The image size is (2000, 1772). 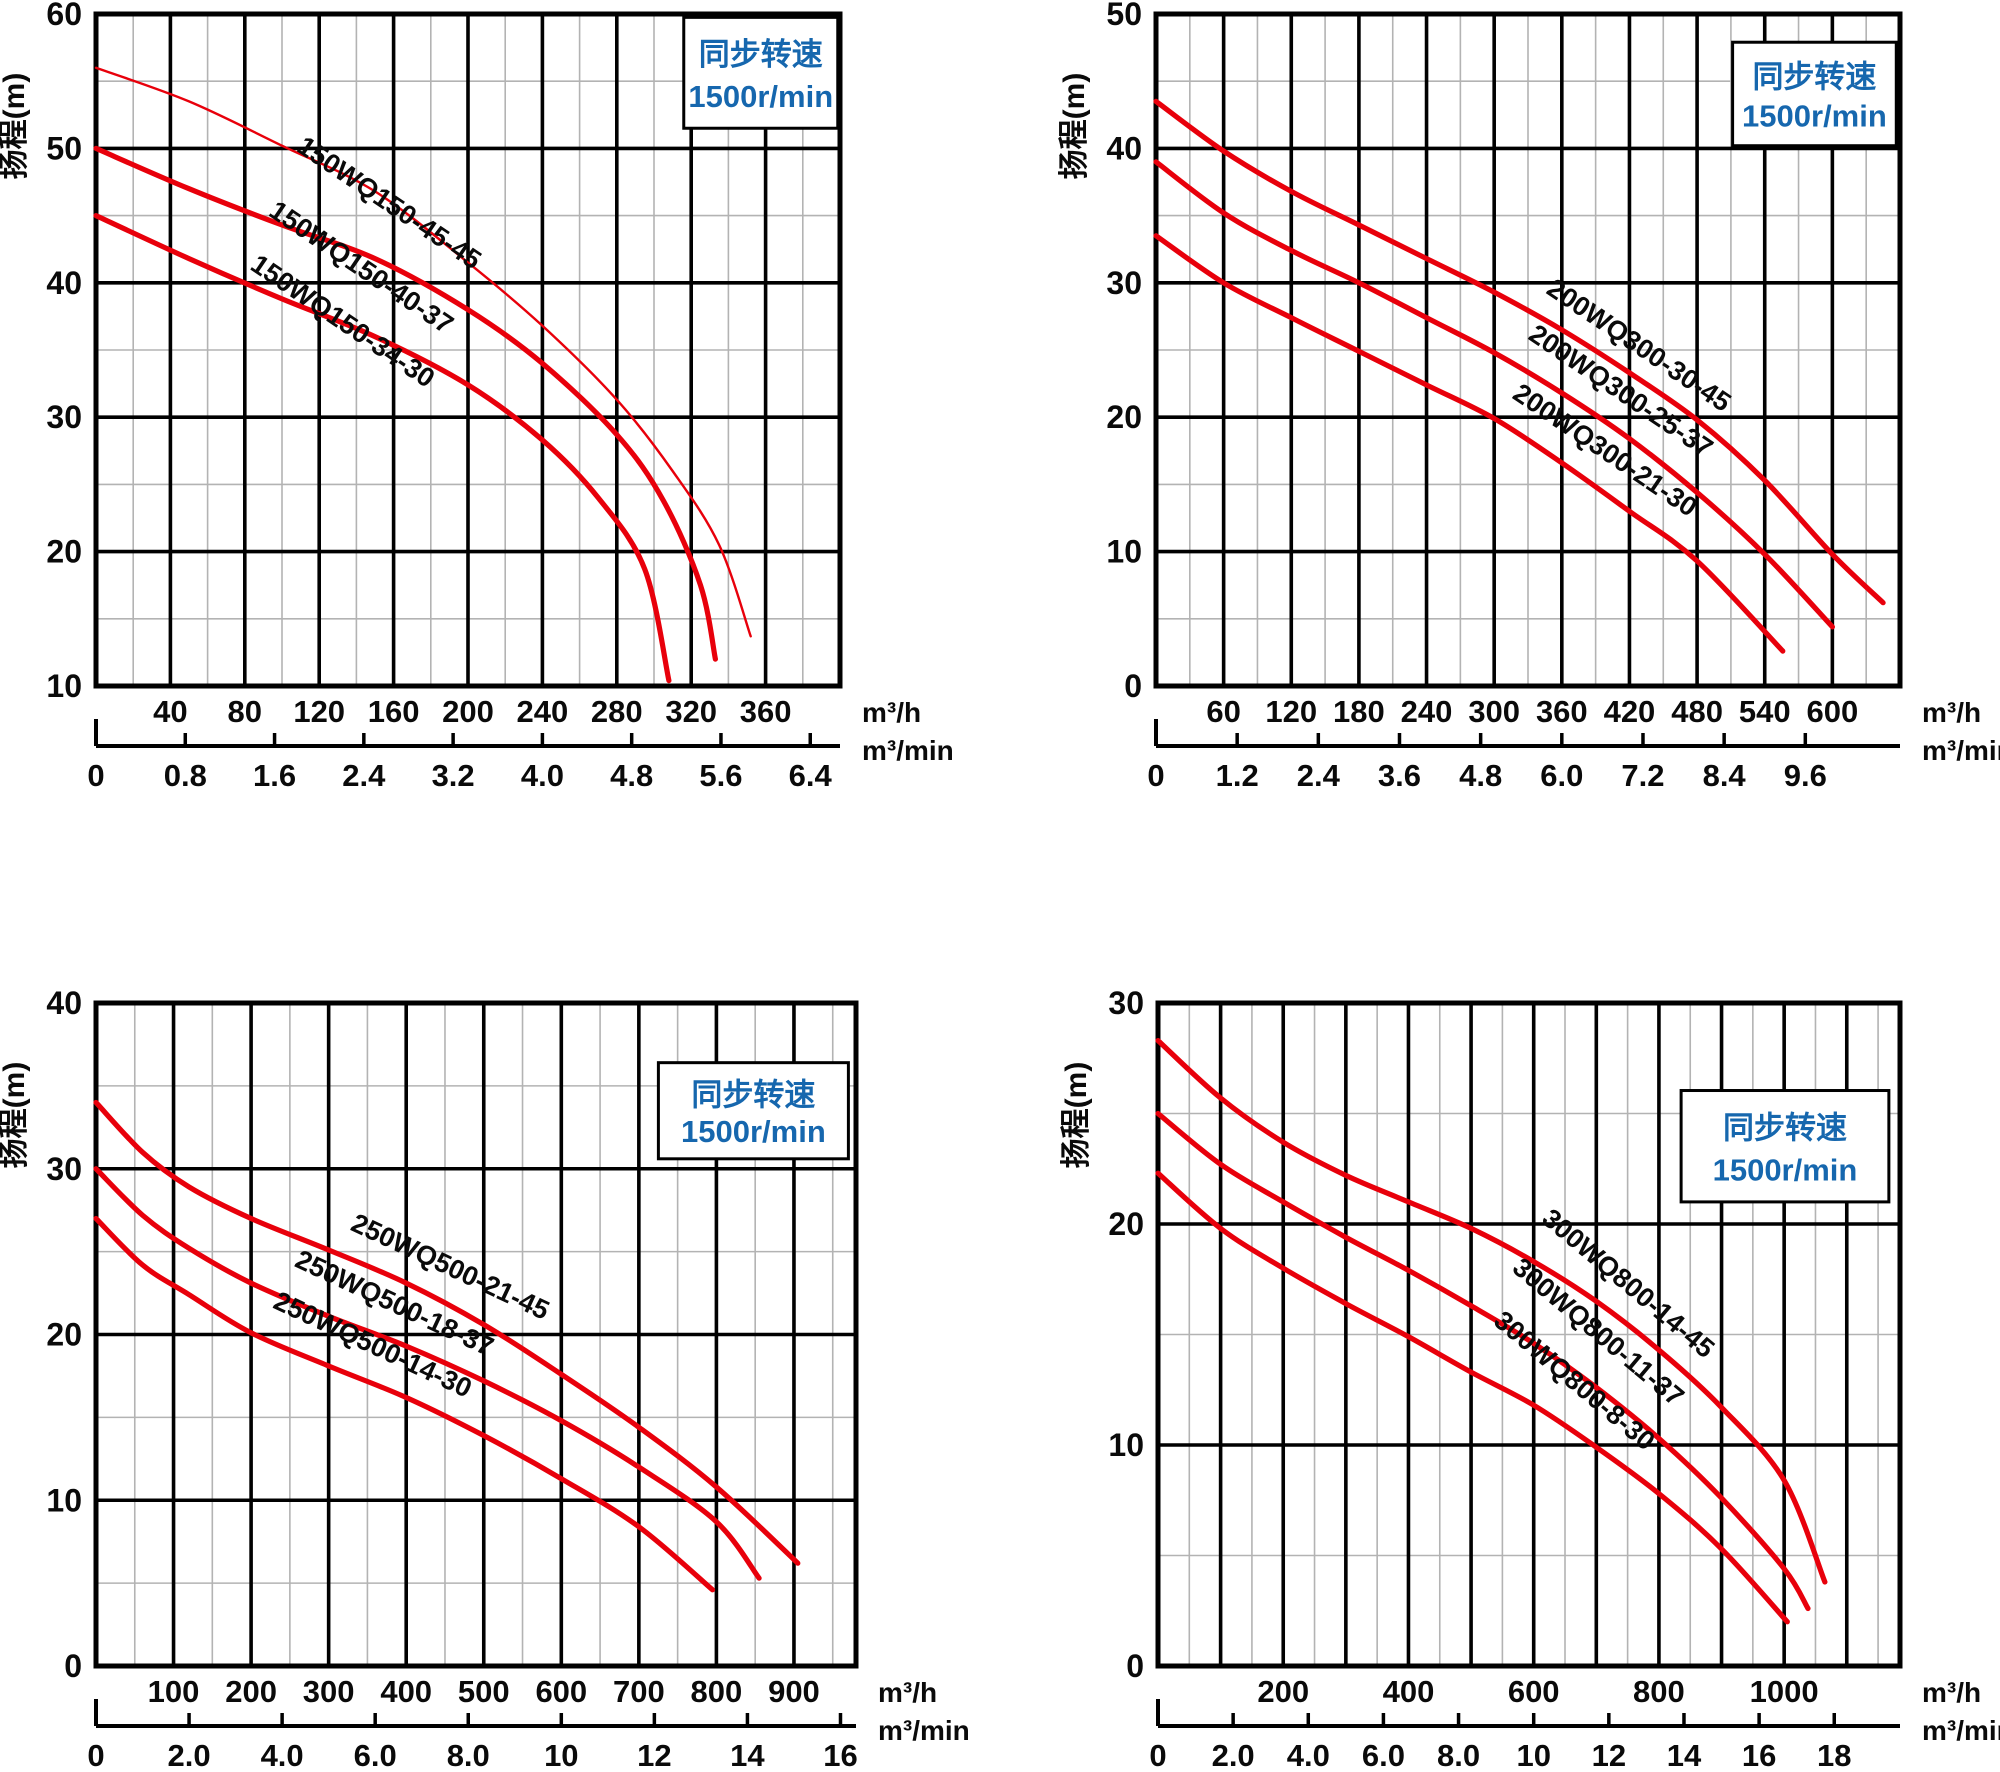 I want to click on x-hour-tick-label: 240, so click(x=543, y=711).